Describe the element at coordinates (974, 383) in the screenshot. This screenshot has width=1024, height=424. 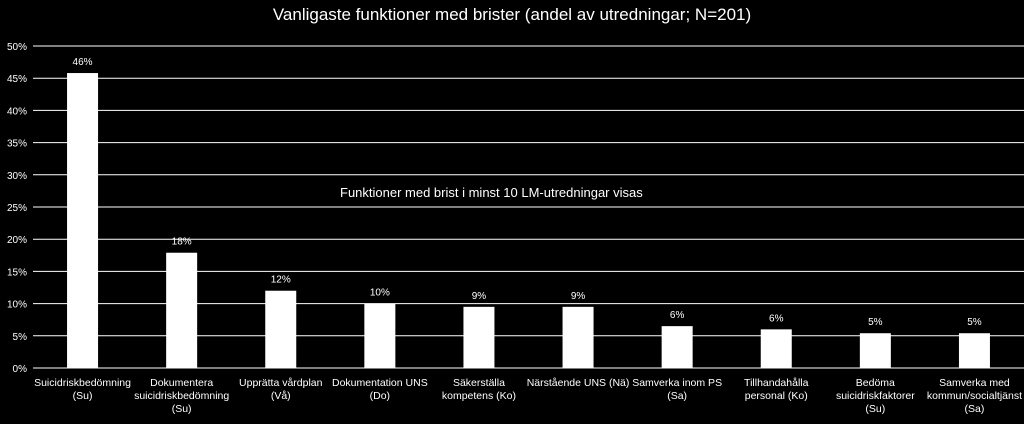
I see `x-tick-label: Samverka med` at that location.